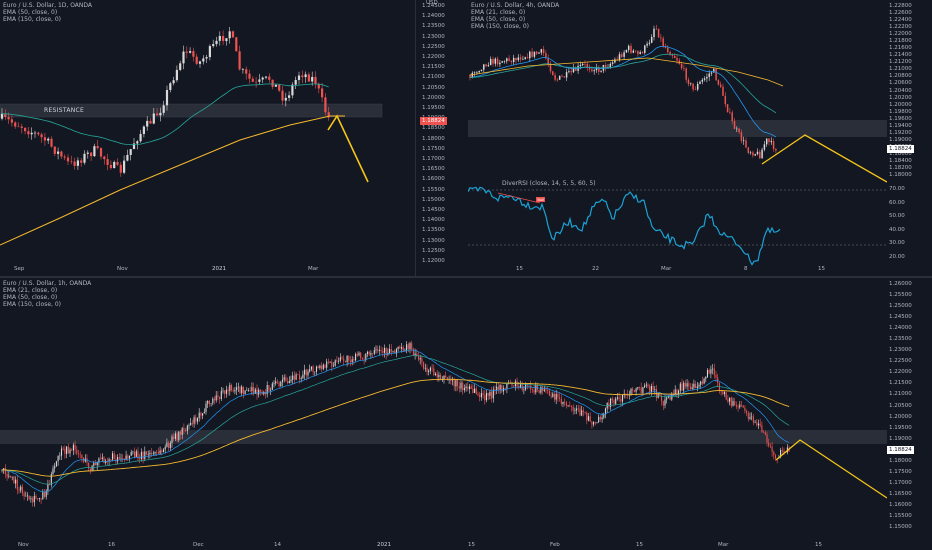  I want to click on daily-price-label: 1.17000, so click(433, 159).